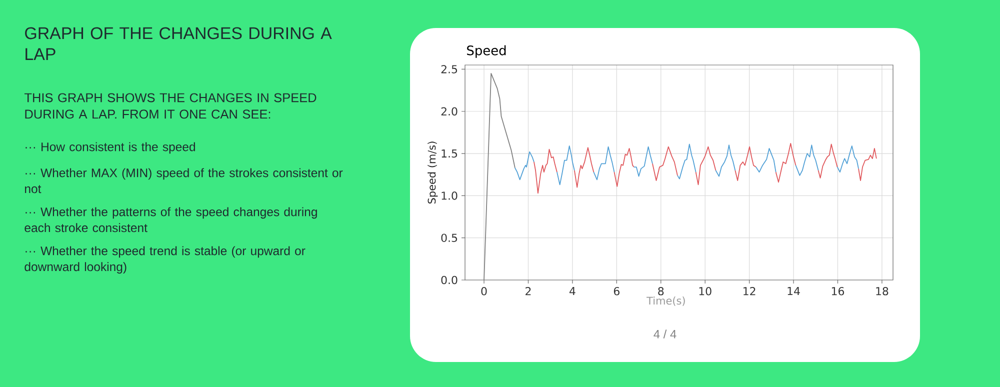 This screenshot has width=1000, height=387. I want to click on x-tick-label: 10, so click(705, 291).